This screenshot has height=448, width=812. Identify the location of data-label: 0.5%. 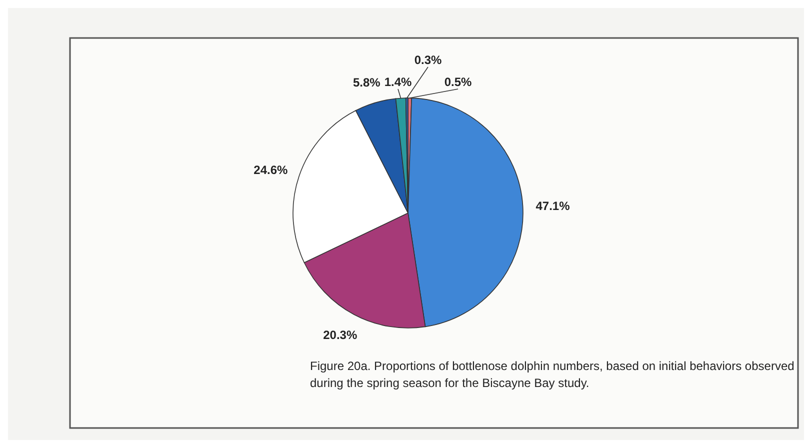
(458, 82).